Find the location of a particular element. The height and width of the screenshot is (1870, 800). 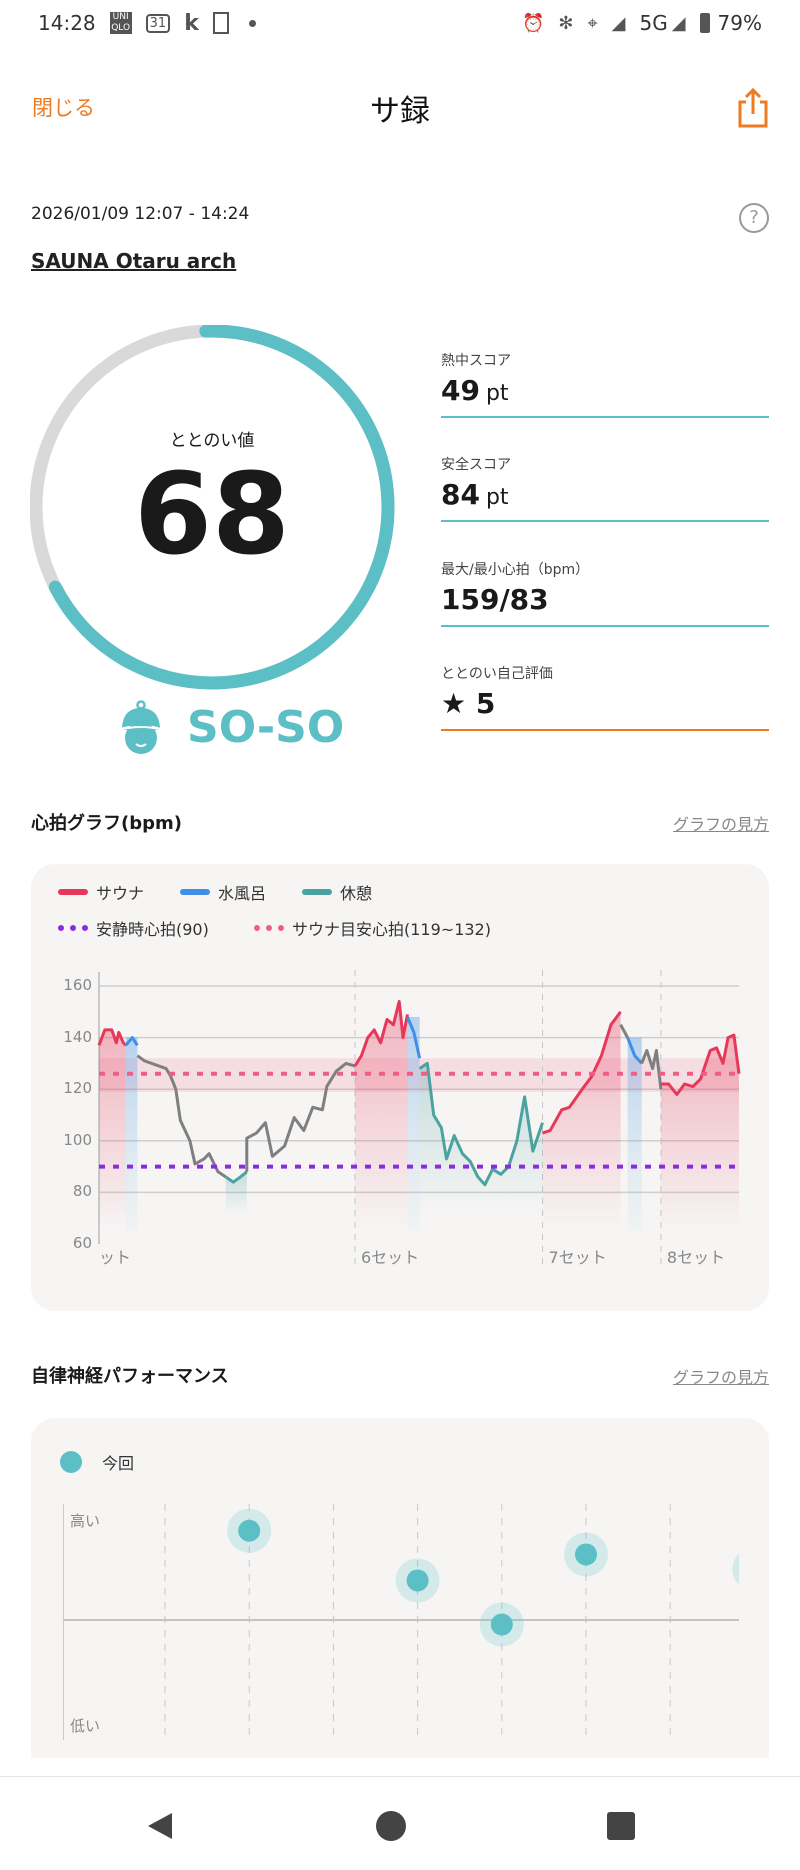

battery-level: 79% is located at coordinates (739, 23).